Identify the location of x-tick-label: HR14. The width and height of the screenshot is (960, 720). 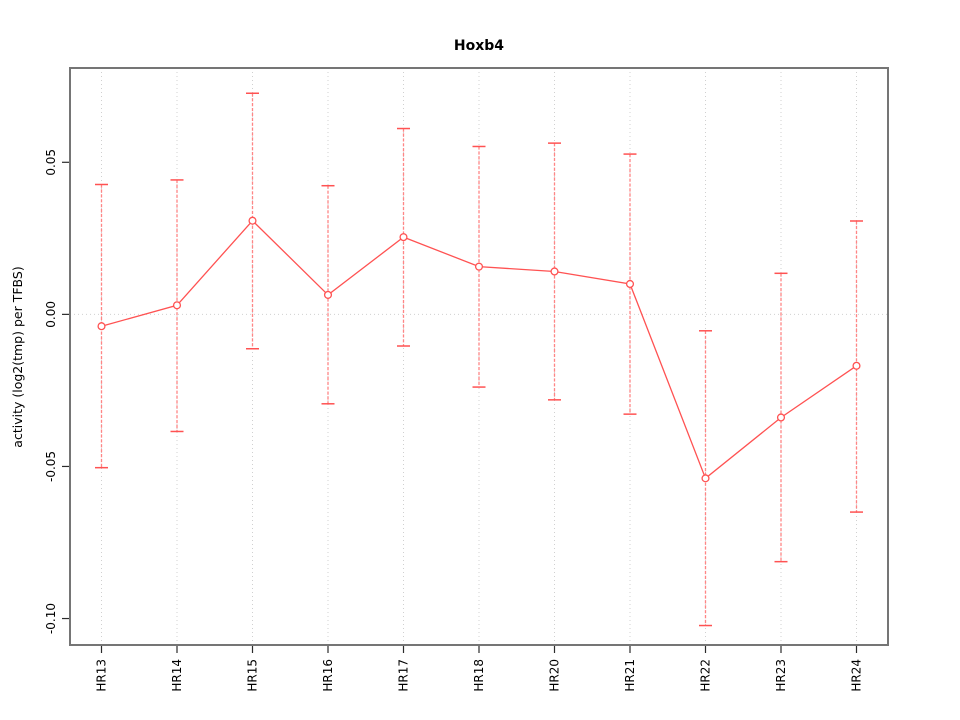
(177, 675).